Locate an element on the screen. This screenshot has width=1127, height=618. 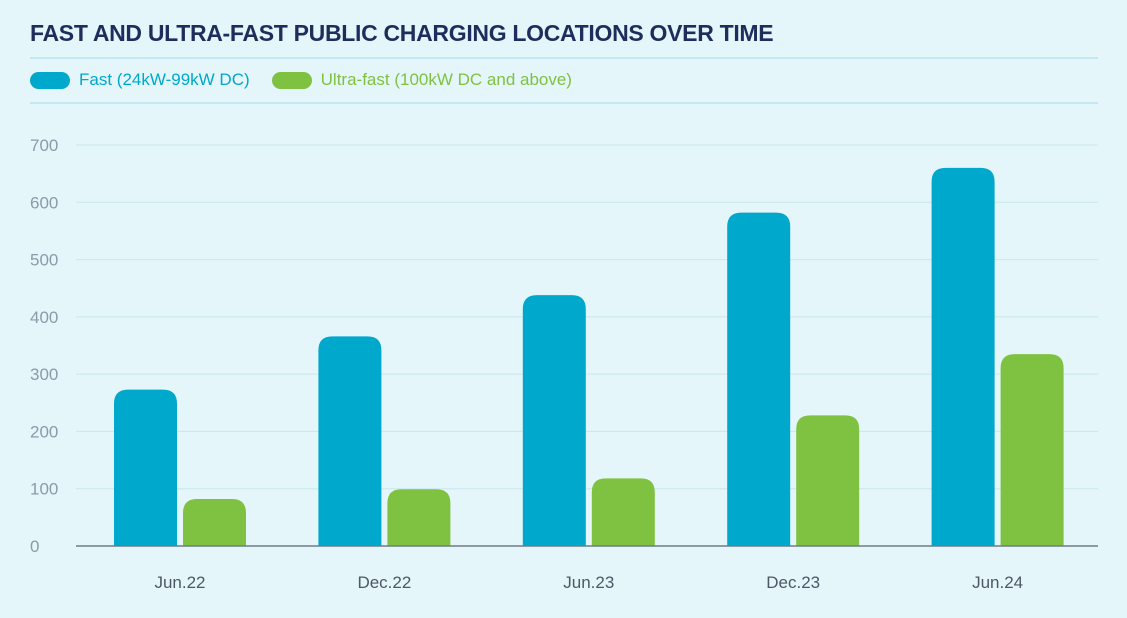
y-tick-label-600: 600 is located at coordinates (44, 202).